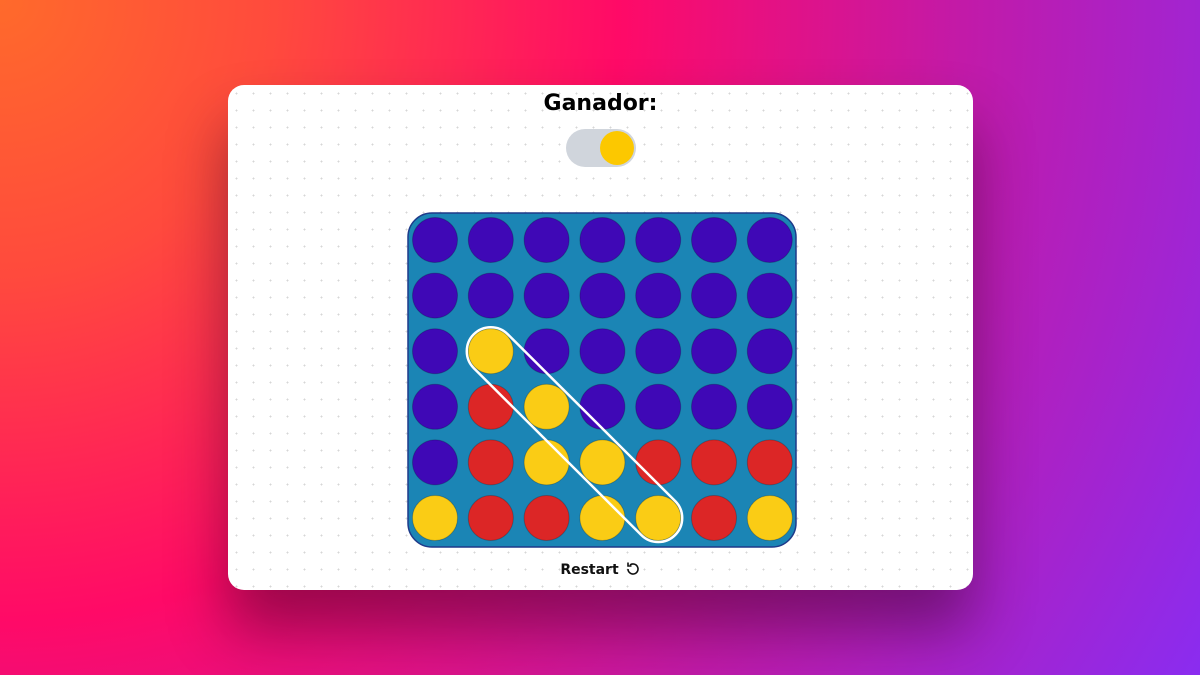  What do you see at coordinates (617, 148) in the screenshot?
I see `toggle-knob-yellow` at bounding box center [617, 148].